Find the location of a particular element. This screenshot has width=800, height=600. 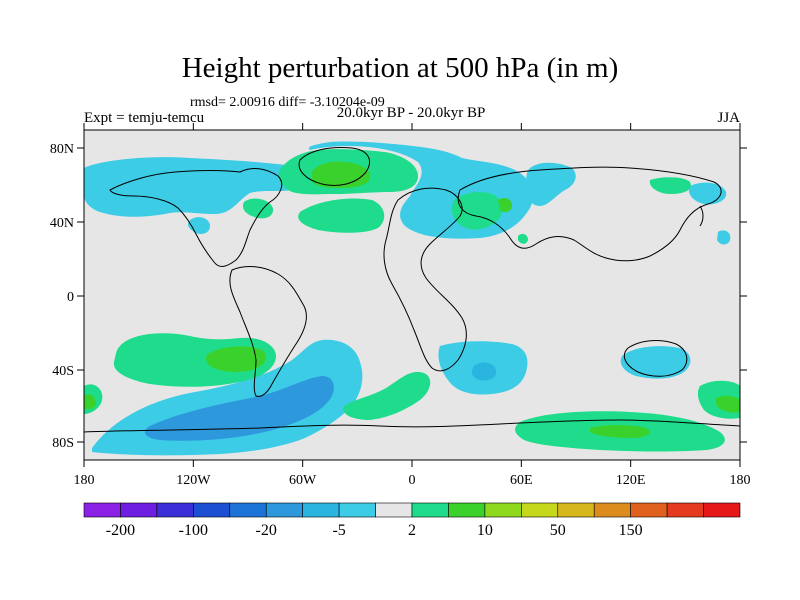

anomaly-north-pacific is located at coordinates (195, 187).